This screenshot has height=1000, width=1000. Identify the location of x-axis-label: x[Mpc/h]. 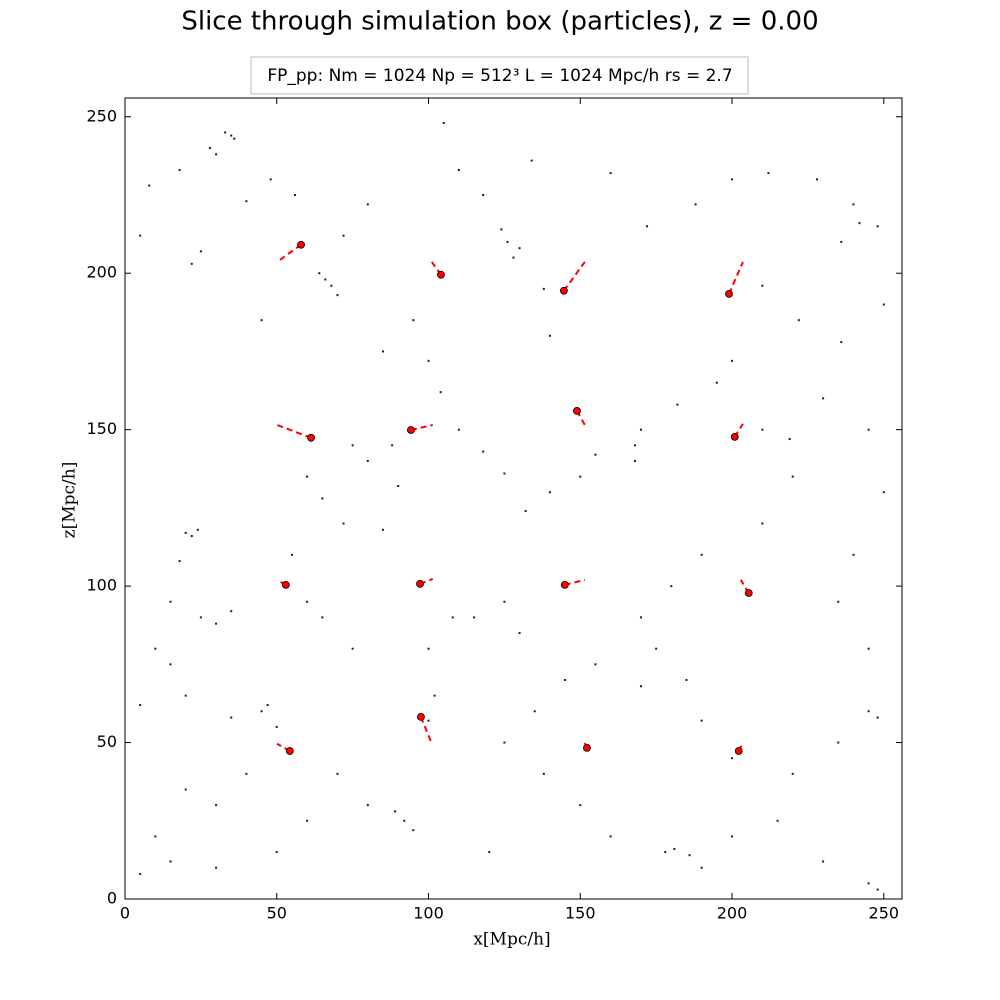
(511, 940).